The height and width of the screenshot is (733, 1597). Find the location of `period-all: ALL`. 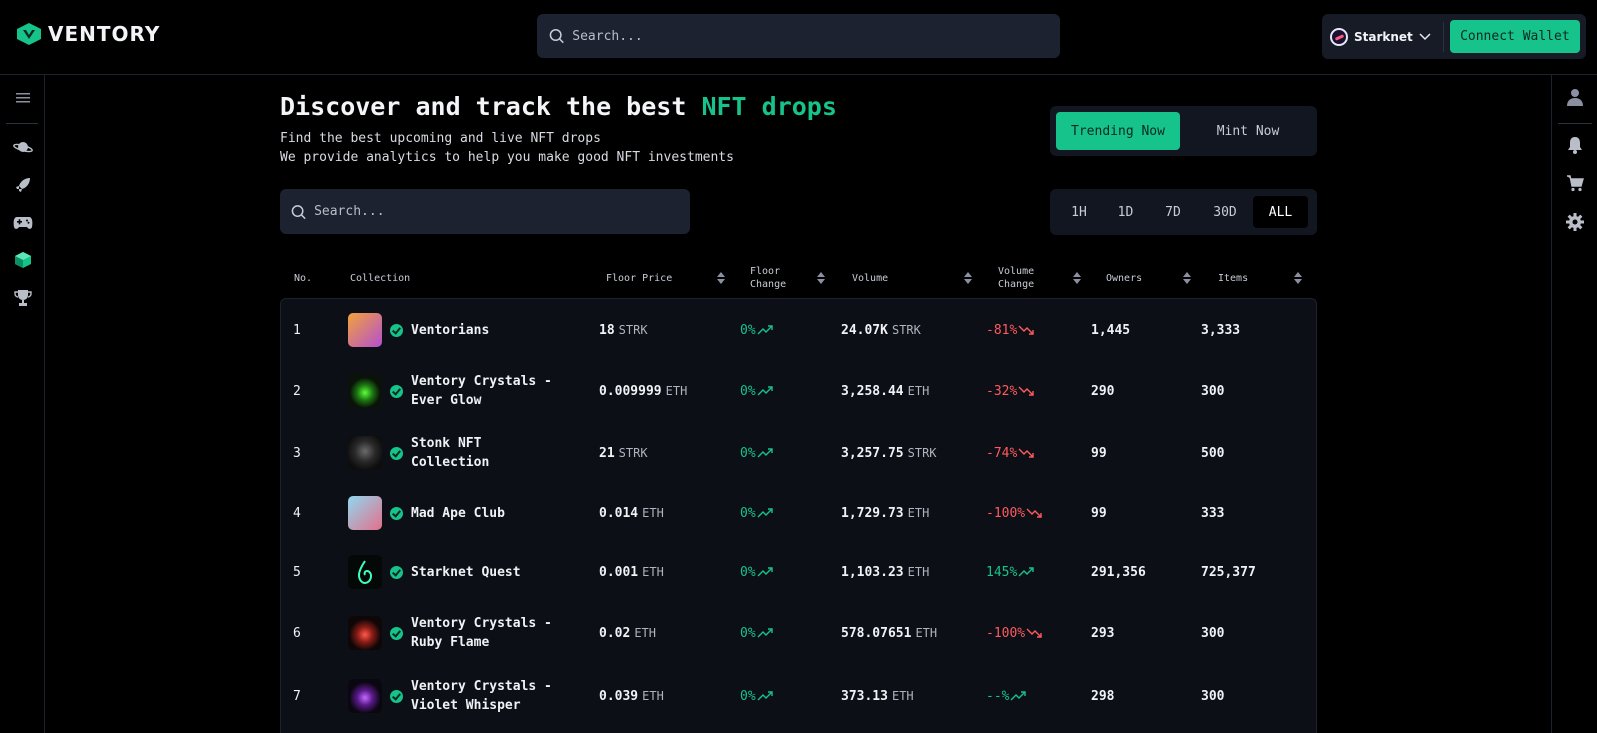

period-all: ALL is located at coordinates (1280, 212).